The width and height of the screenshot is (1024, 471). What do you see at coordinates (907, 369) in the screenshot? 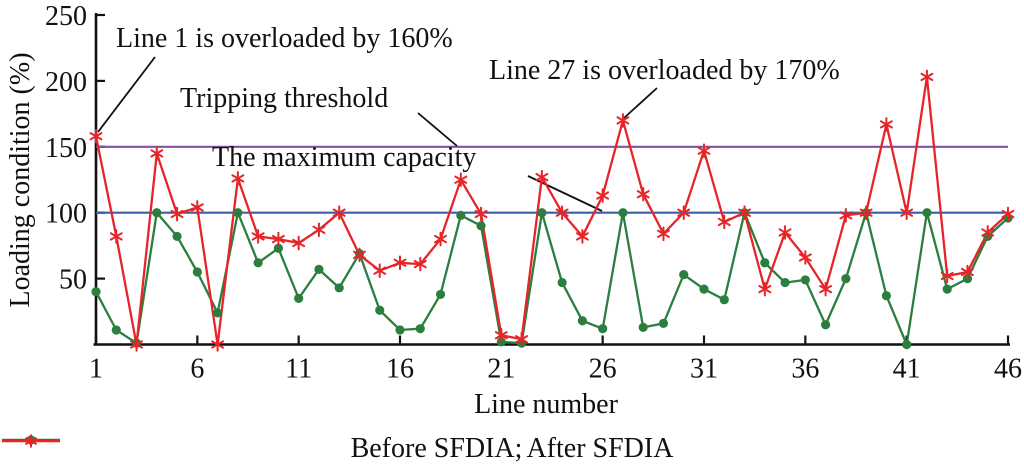
I see `x-tick-label-41: 41` at bounding box center [907, 369].